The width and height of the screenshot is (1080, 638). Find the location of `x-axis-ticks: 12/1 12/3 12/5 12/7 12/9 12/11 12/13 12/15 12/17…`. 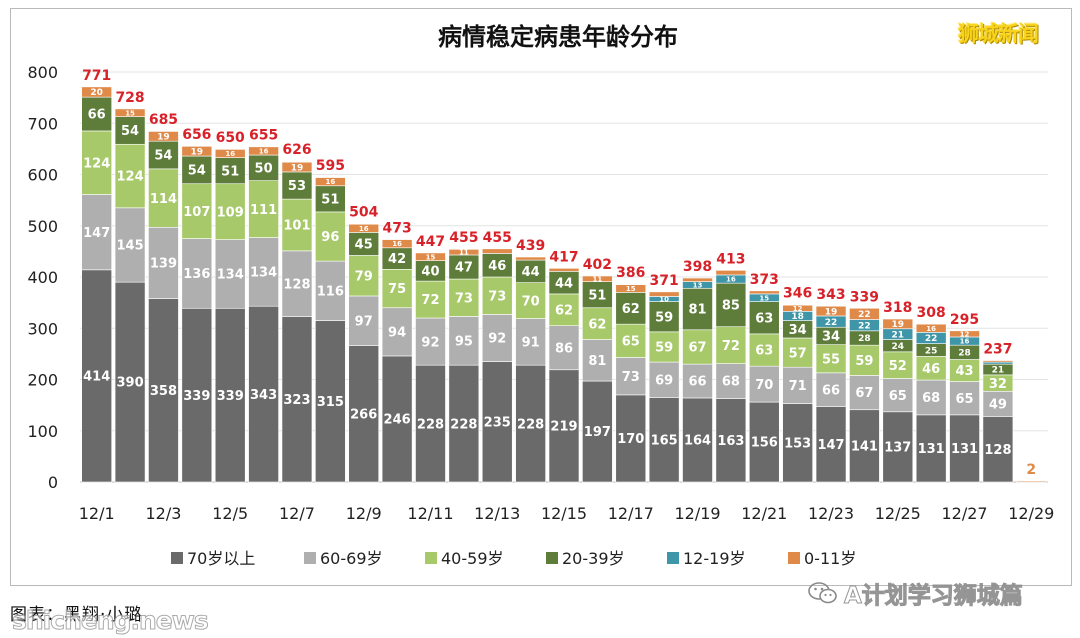

x-axis-ticks: 12/1 12/3 12/5 12/7 12/9 12/11 12/13 12/15 12/17… is located at coordinates (567, 513).